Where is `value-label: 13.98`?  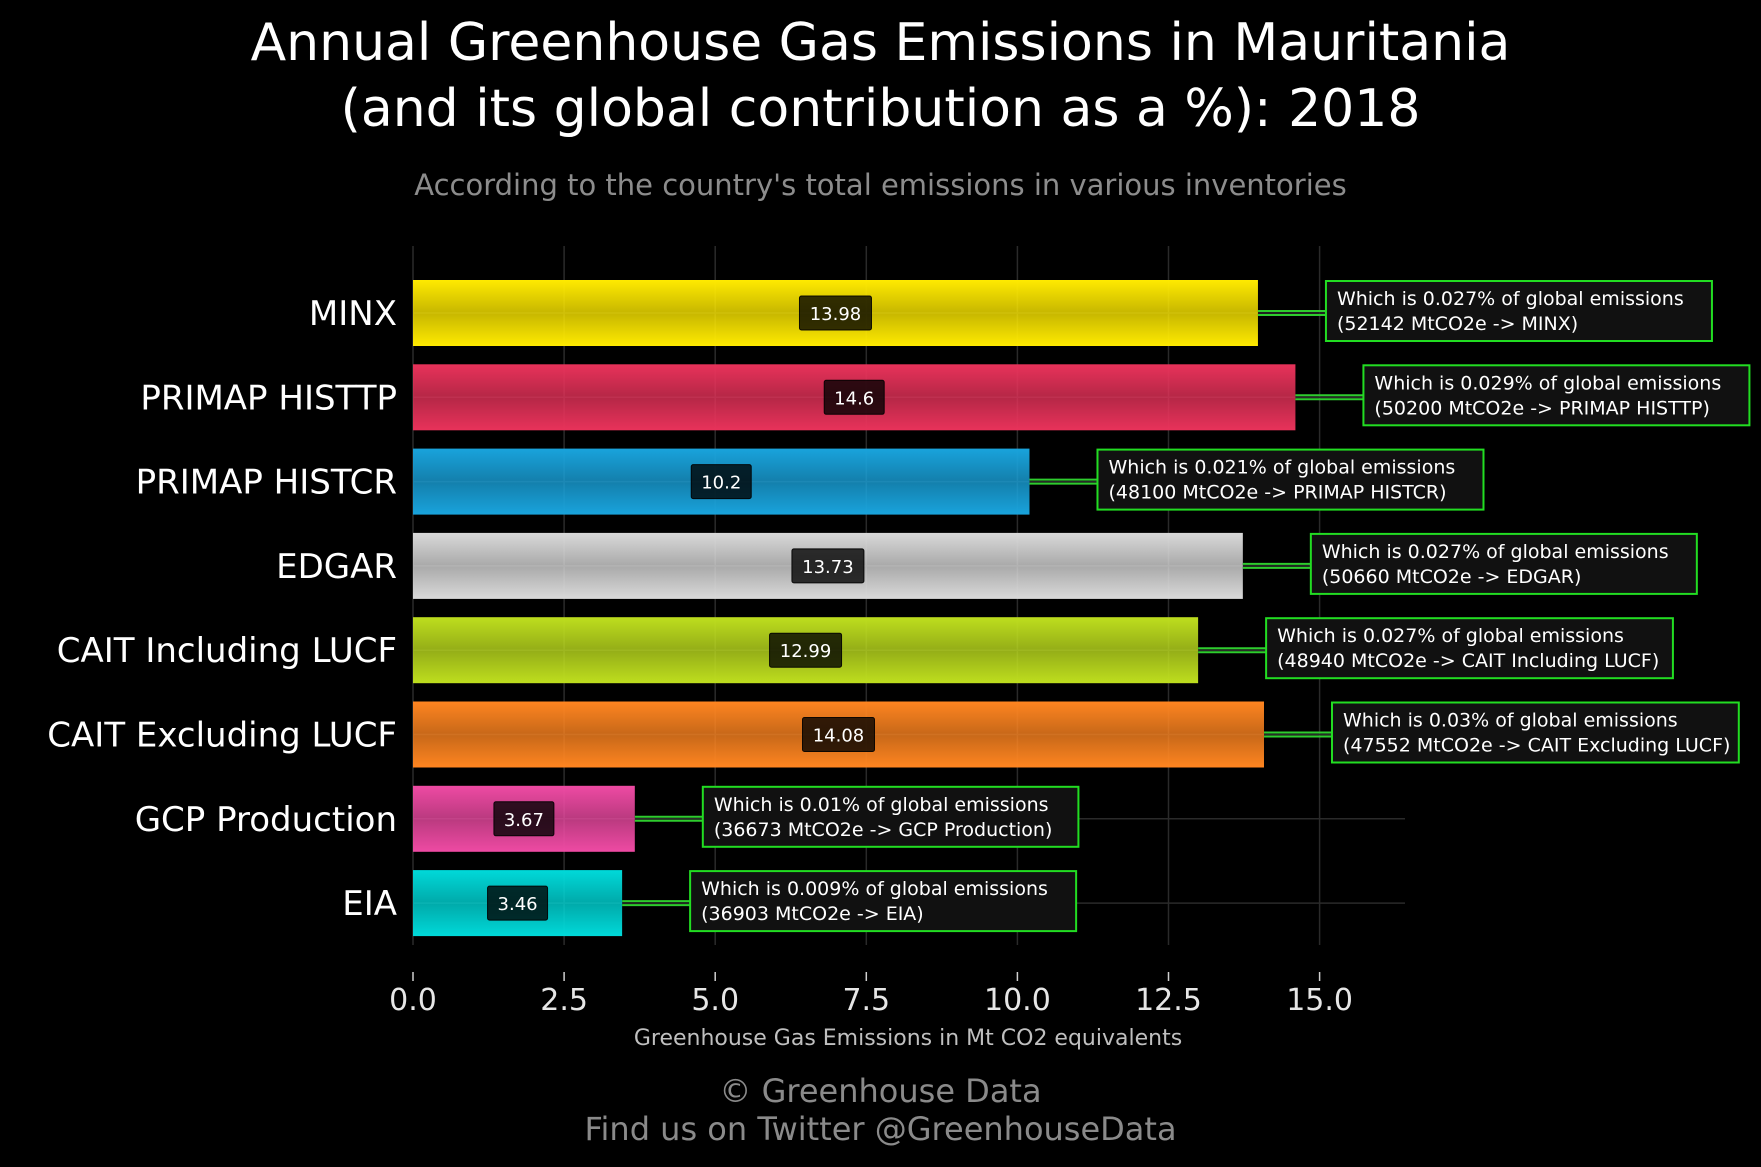
value-label: 13.98 is located at coordinates (836, 314).